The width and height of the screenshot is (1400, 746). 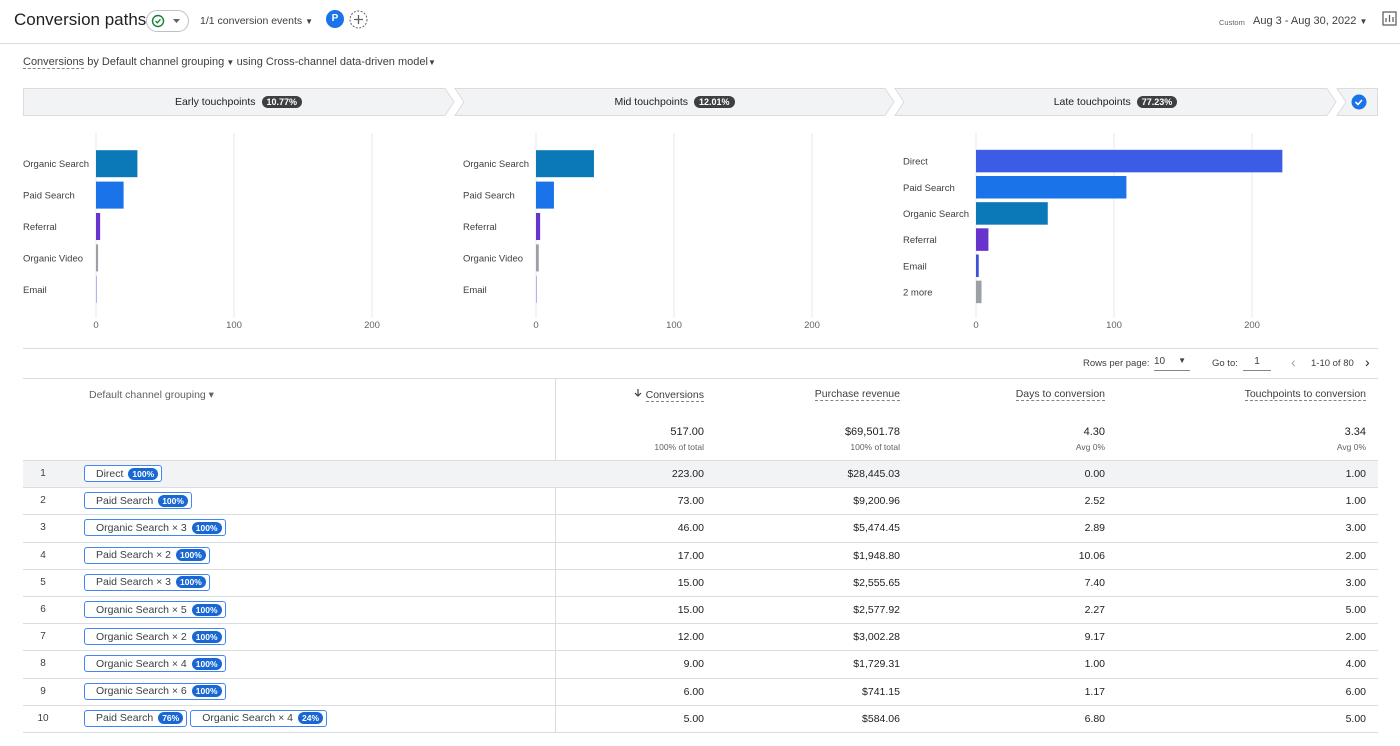 What do you see at coordinates (690, 528) in the screenshot?
I see `cell: 46.00` at bounding box center [690, 528].